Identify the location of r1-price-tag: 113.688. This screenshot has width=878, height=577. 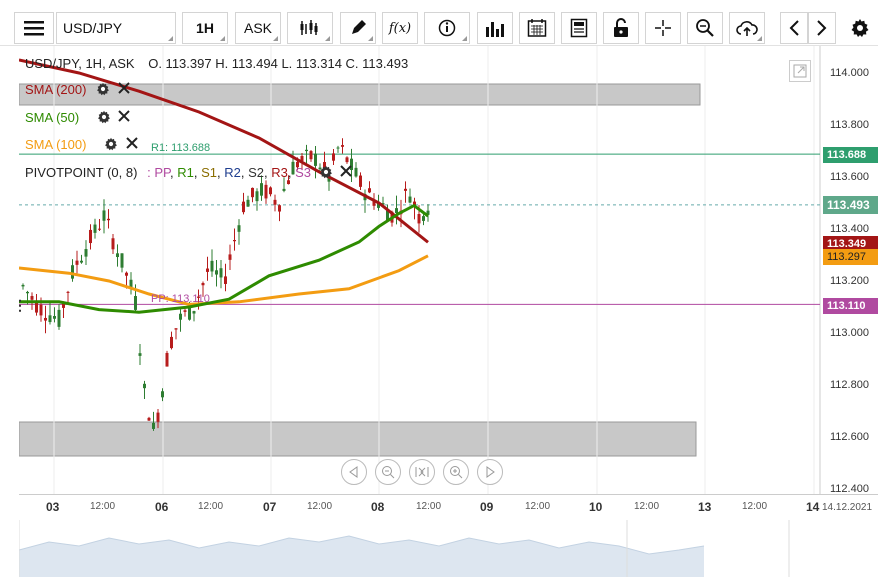
(850, 155).